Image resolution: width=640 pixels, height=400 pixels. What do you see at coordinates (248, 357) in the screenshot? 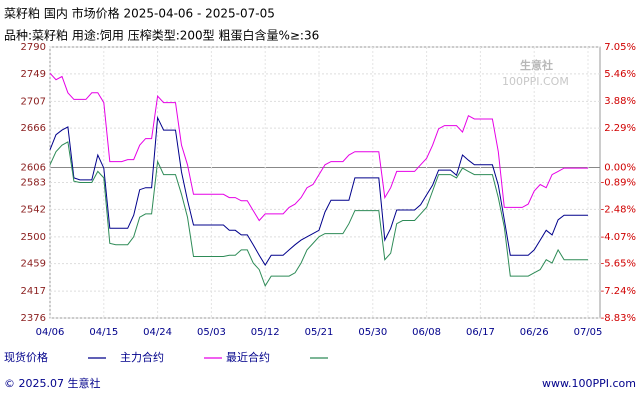
I see `legend-label: 最近合约` at bounding box center [248, 357].